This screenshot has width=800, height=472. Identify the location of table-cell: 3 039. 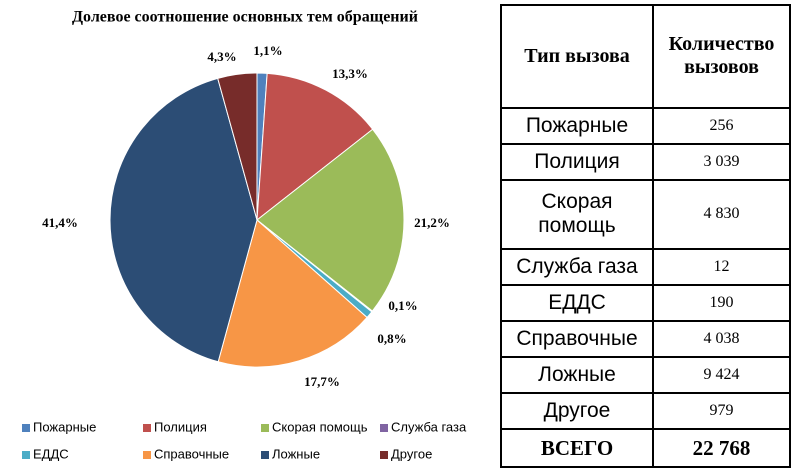
(721, 161).